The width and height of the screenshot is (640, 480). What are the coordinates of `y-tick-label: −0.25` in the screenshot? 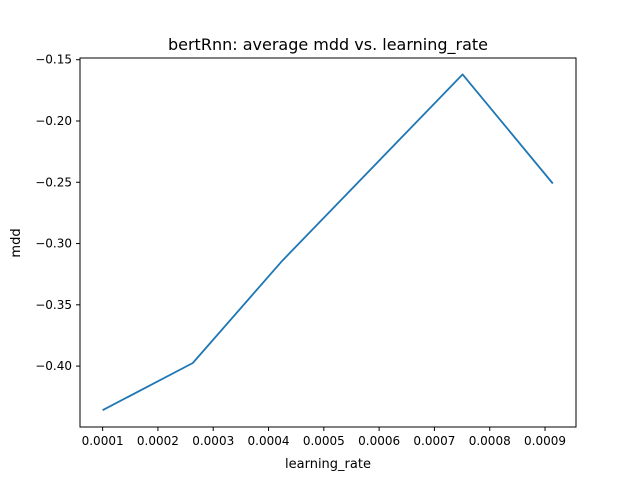 It's located at (53, 182).